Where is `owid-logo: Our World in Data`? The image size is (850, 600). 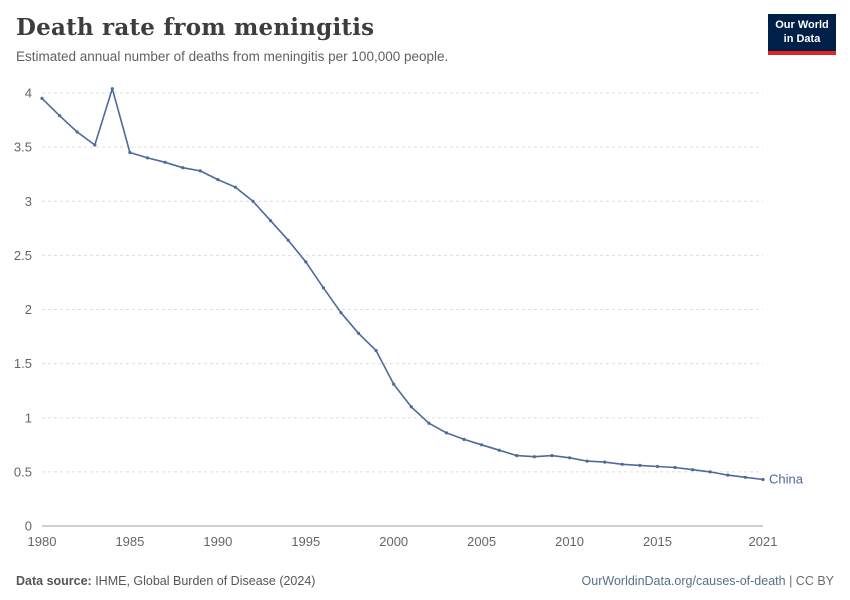
owid-logo: Our World in Data is located at coordinates (802, 34).